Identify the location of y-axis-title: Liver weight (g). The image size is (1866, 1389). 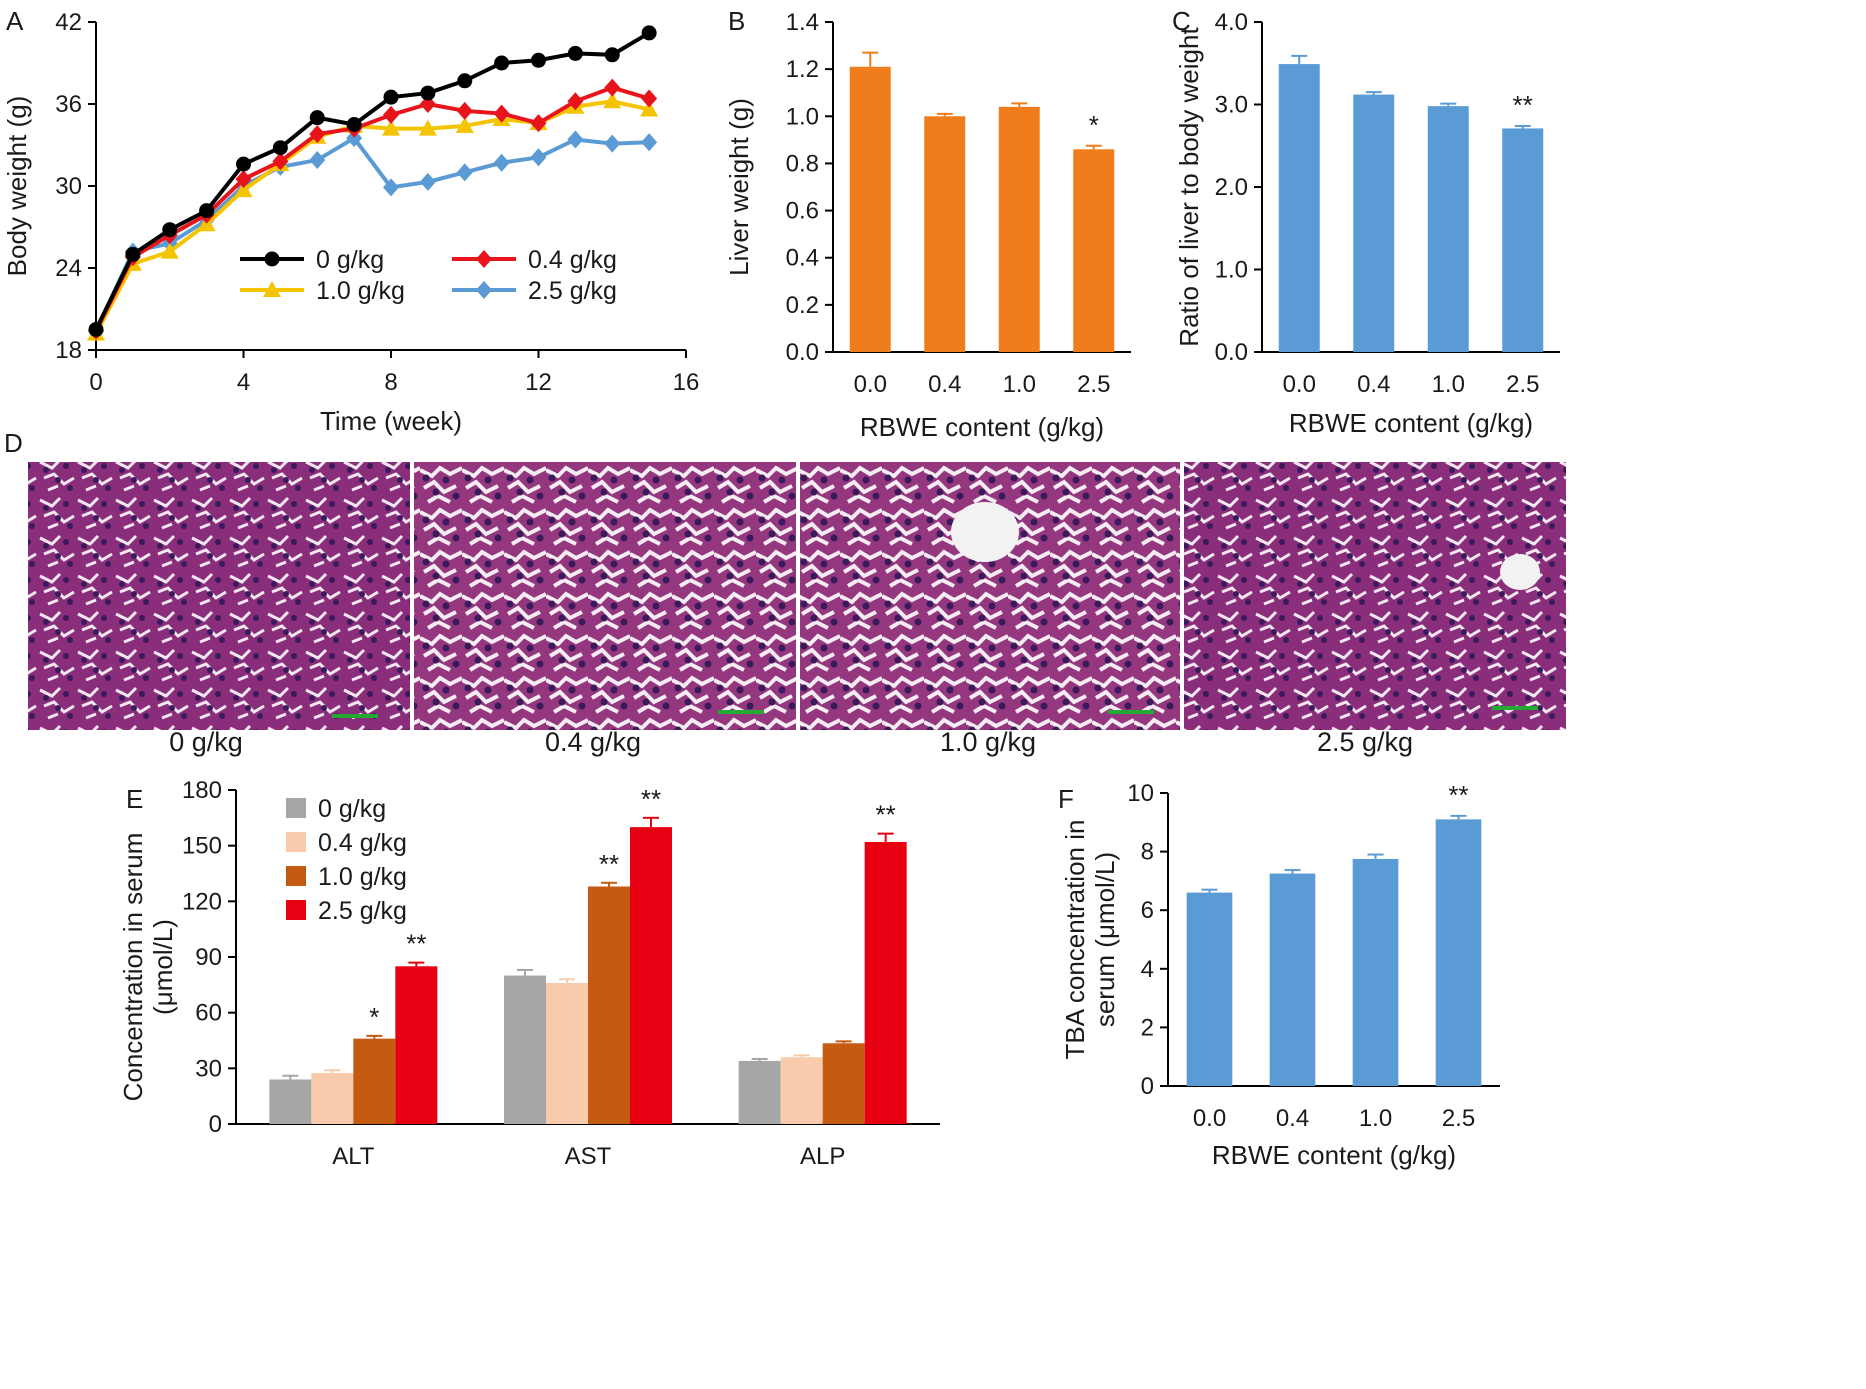
(739, 187).